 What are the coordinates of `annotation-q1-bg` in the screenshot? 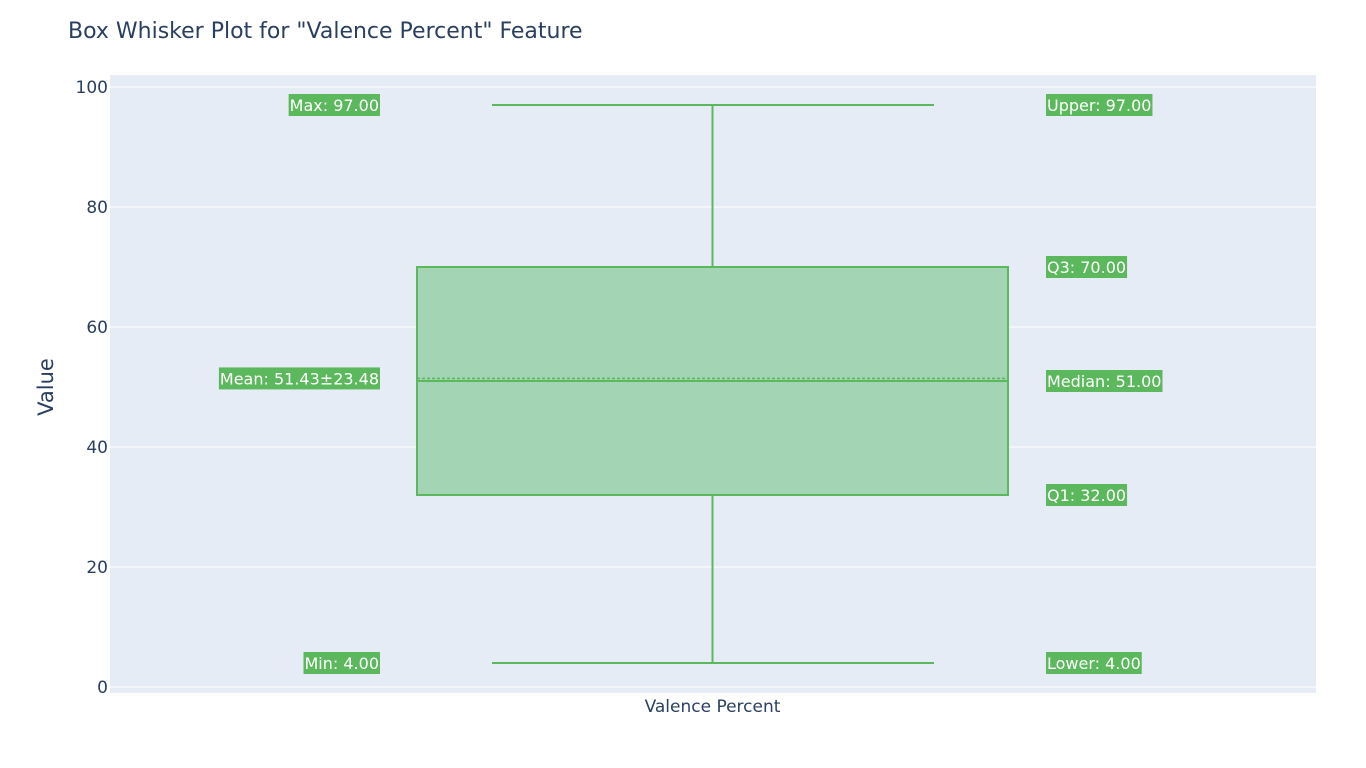 It's located at (1087, 495).